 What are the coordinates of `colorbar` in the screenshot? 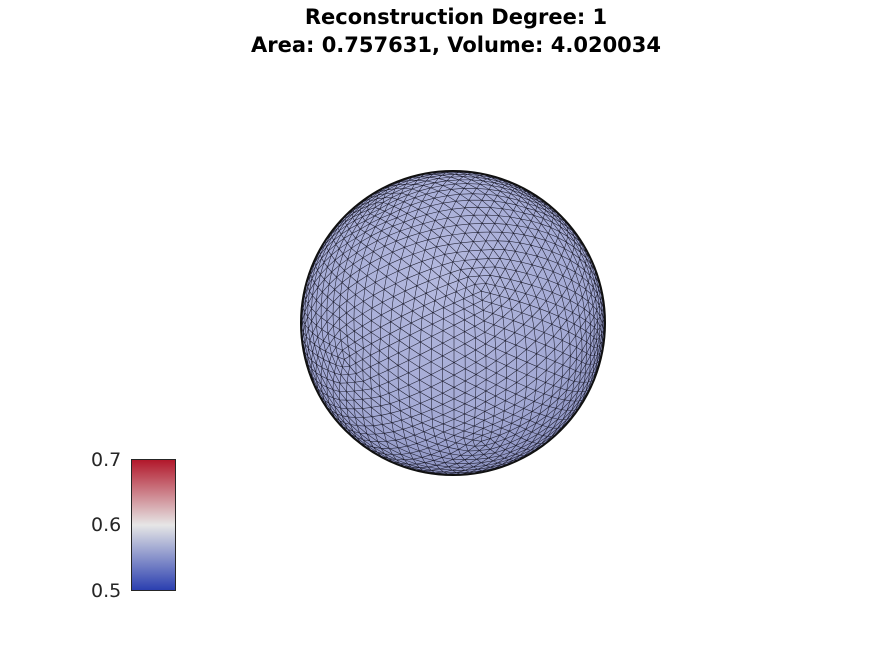 It's located at (153, 525).